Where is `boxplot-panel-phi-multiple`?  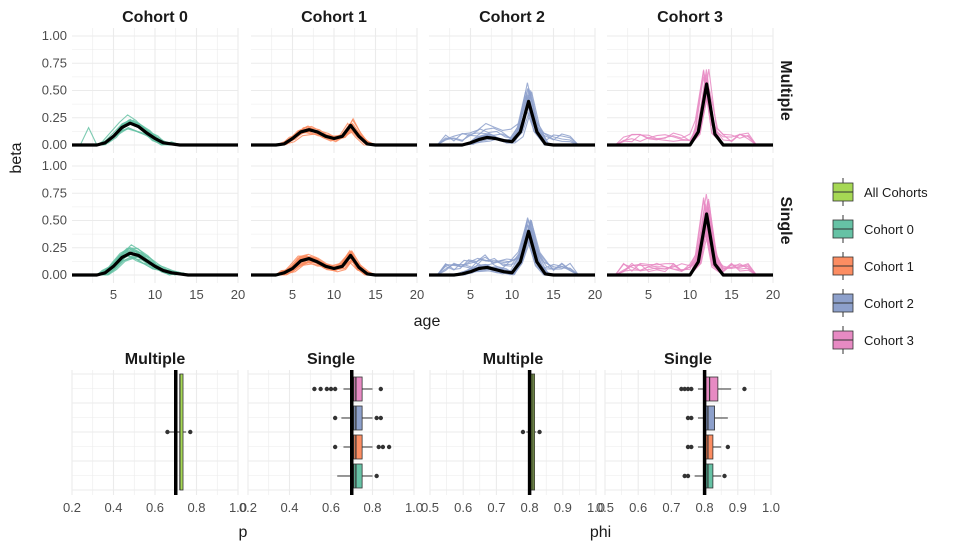 boxplot-panel-phi-multiple is located at coordinates (513, 432).